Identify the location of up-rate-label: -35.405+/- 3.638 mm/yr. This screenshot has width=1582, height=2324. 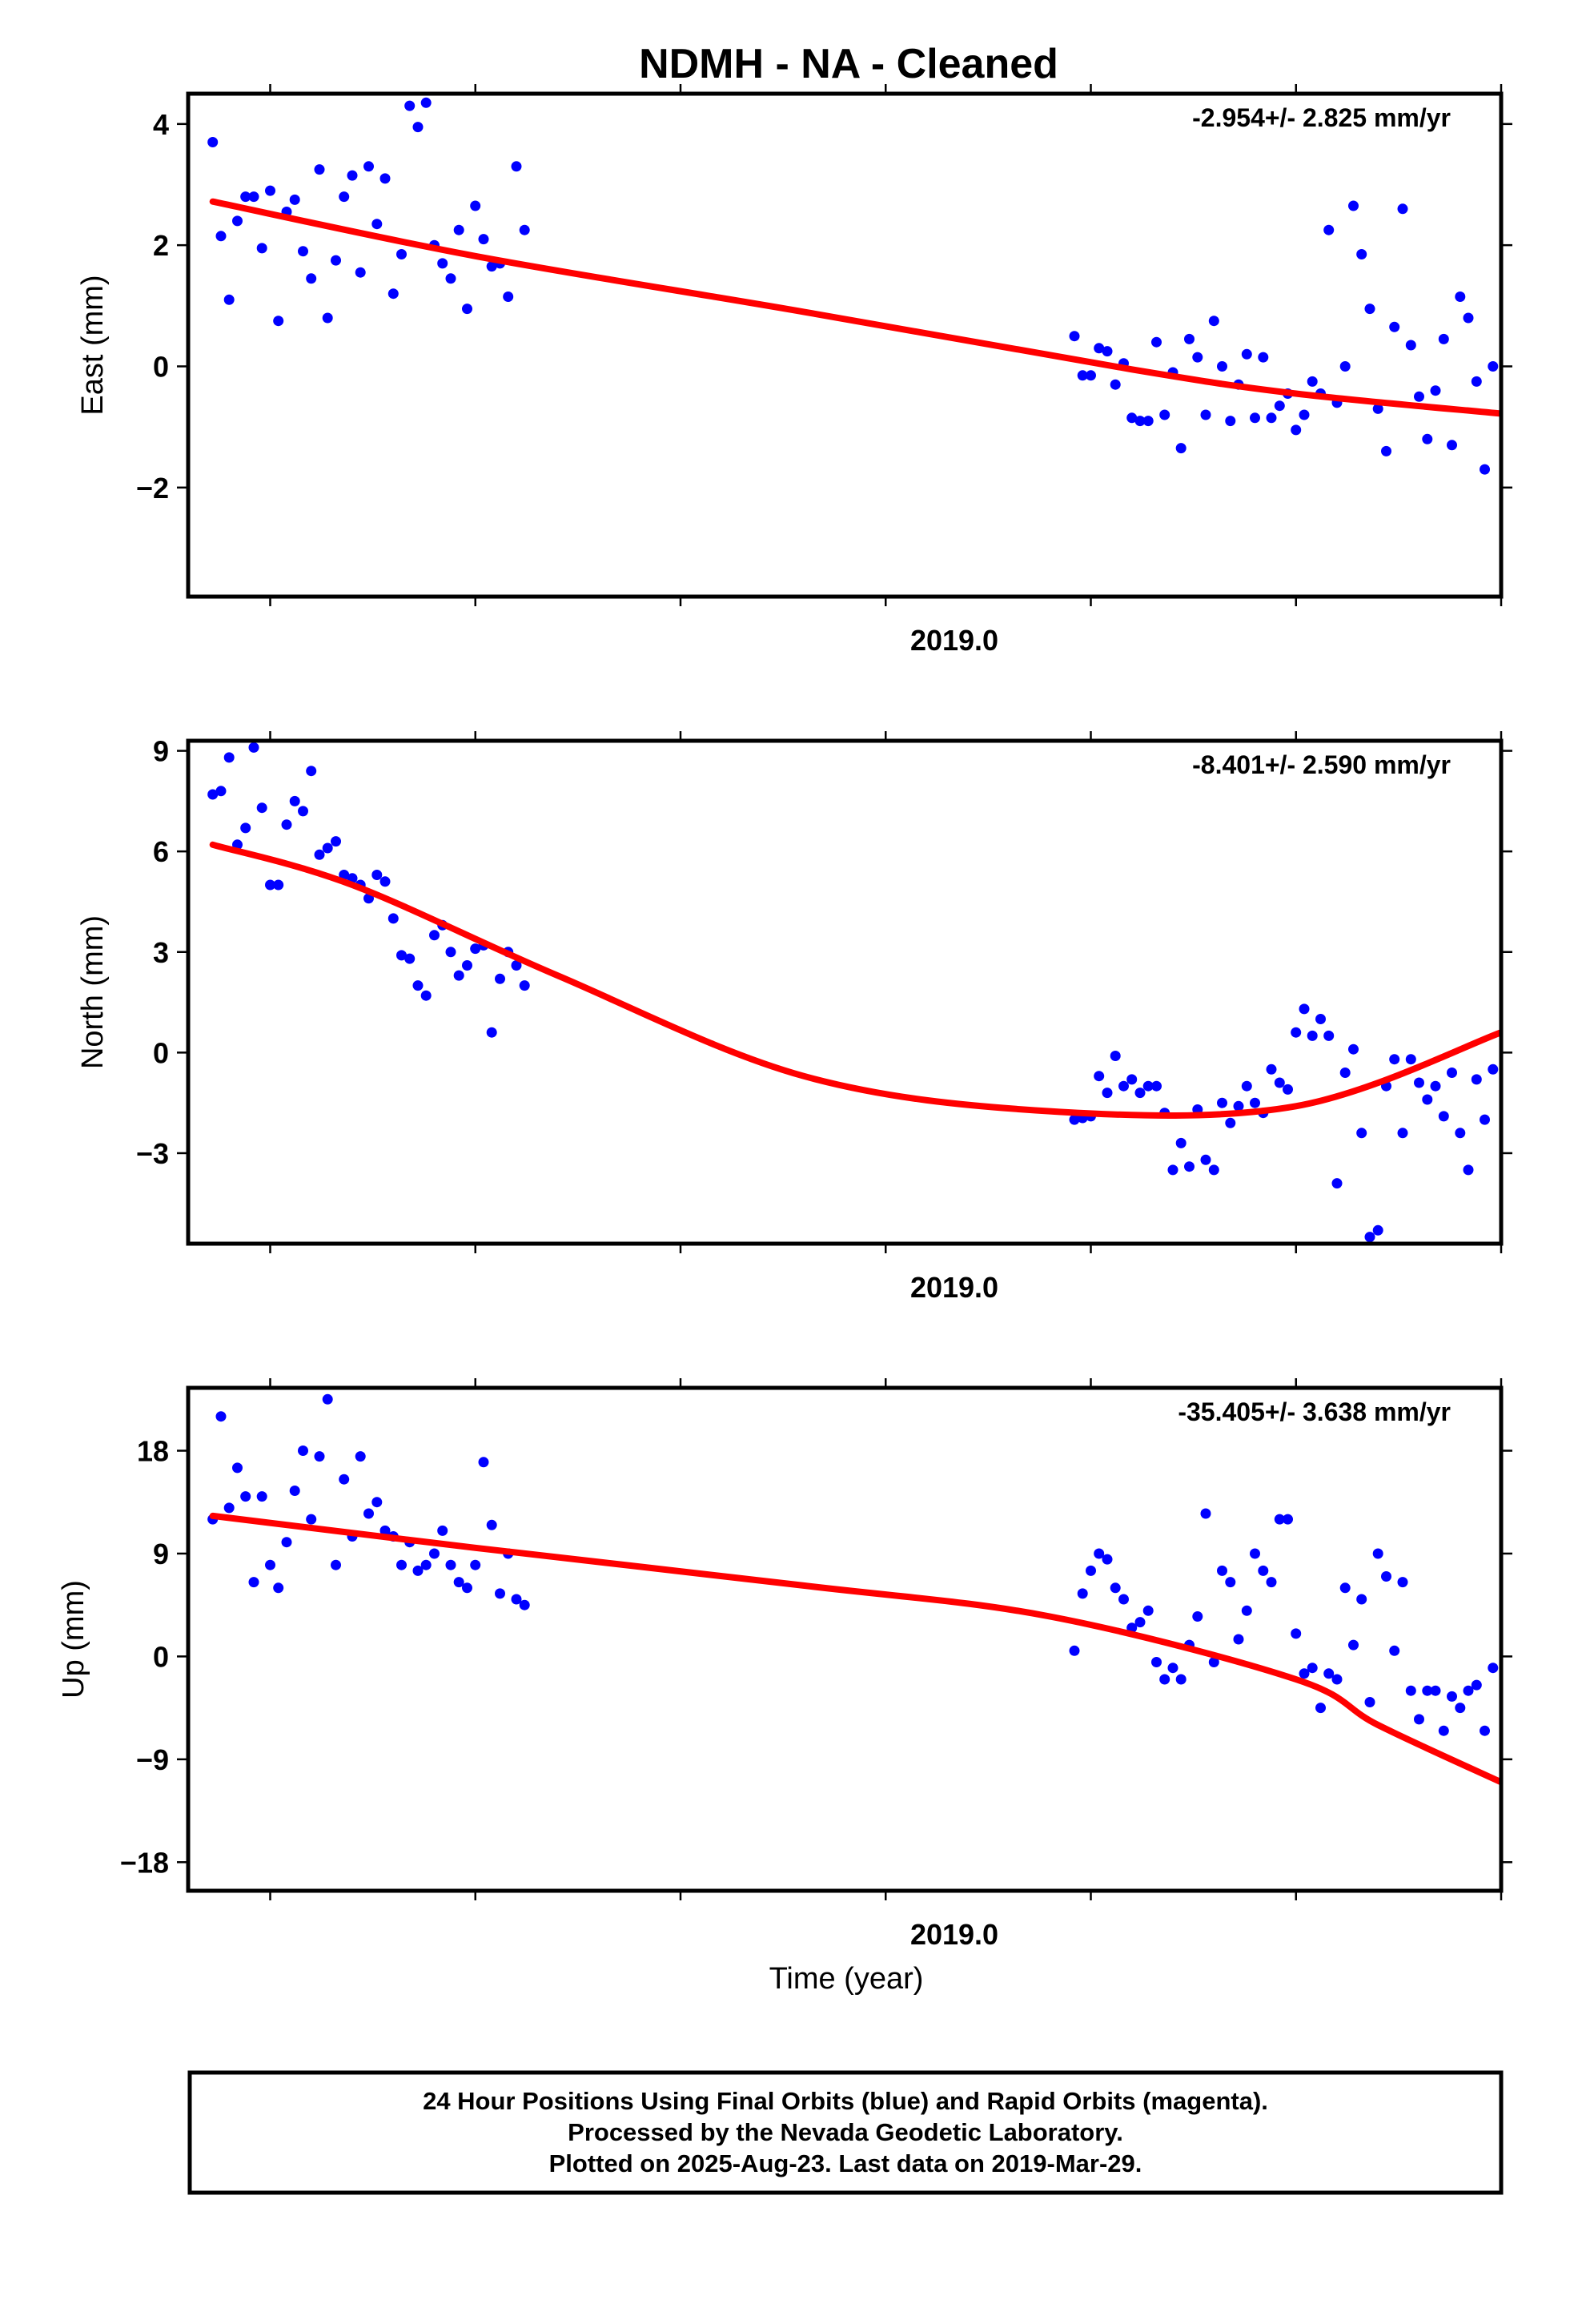
(1314, 1411).